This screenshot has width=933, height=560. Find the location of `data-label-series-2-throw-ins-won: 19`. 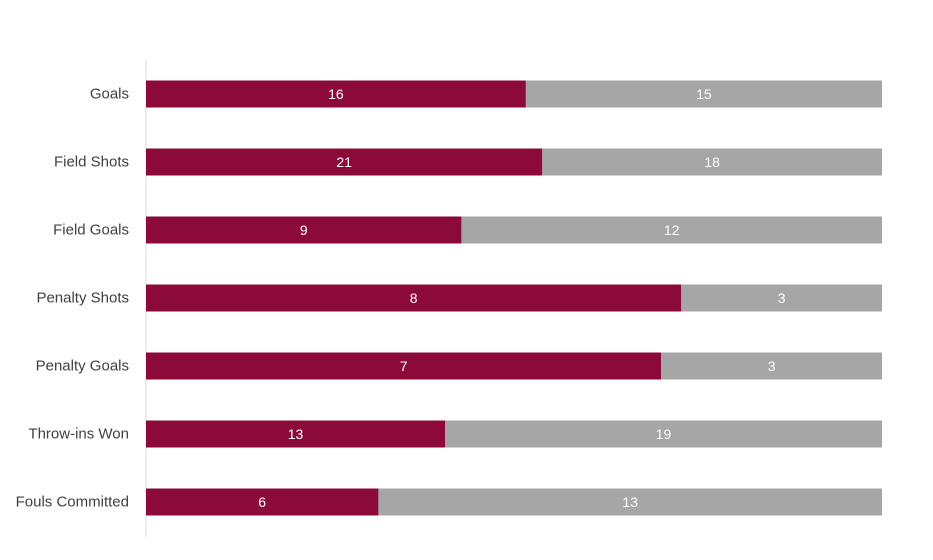

data-label-series-2-throw-ins-won: 19 is located at coordinates (664, 434).